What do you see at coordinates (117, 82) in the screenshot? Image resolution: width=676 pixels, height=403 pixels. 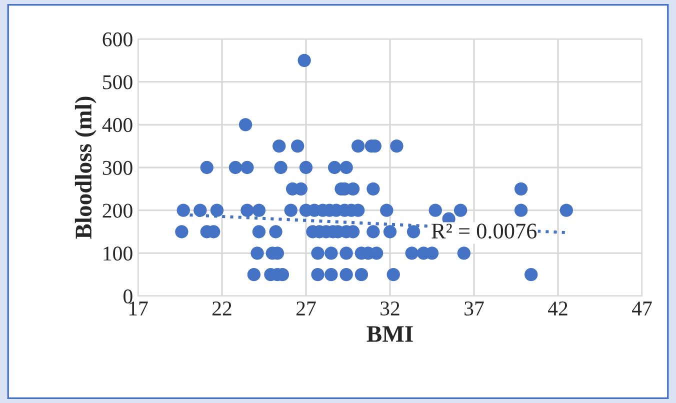 I see `y-tick-label: 500` at bounding box center [117, 82].